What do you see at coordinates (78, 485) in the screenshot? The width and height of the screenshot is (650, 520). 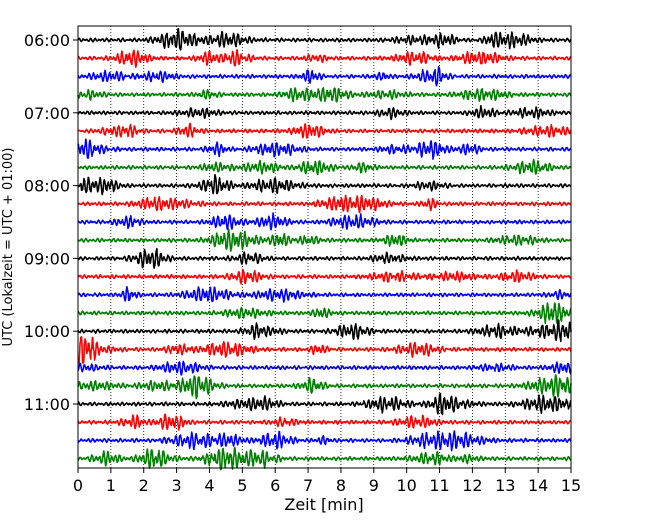 I see `x-tick-label: 0` at bounding box center [78, 485].